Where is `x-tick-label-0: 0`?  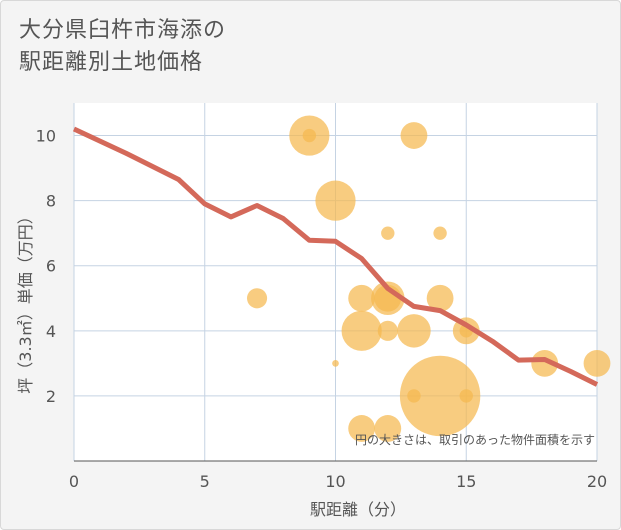 x-tick-label-0: 0 is located at coordinates (74, 481).